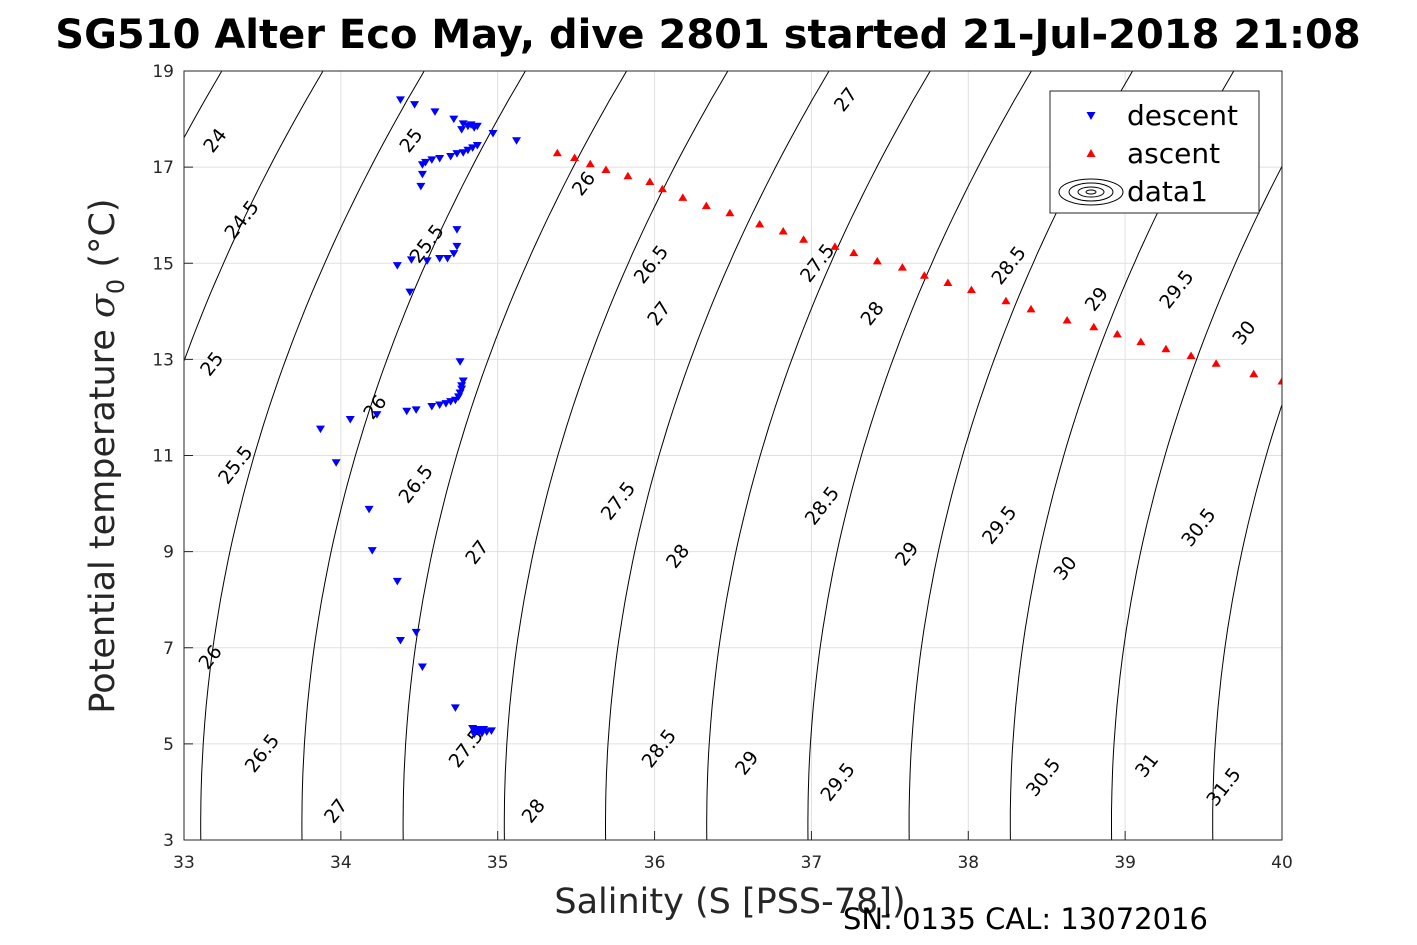  What do you see at coordinates (163, 72) in the screenshot?
I see `y-tick-label: 19` at bounding box center [163, 72].